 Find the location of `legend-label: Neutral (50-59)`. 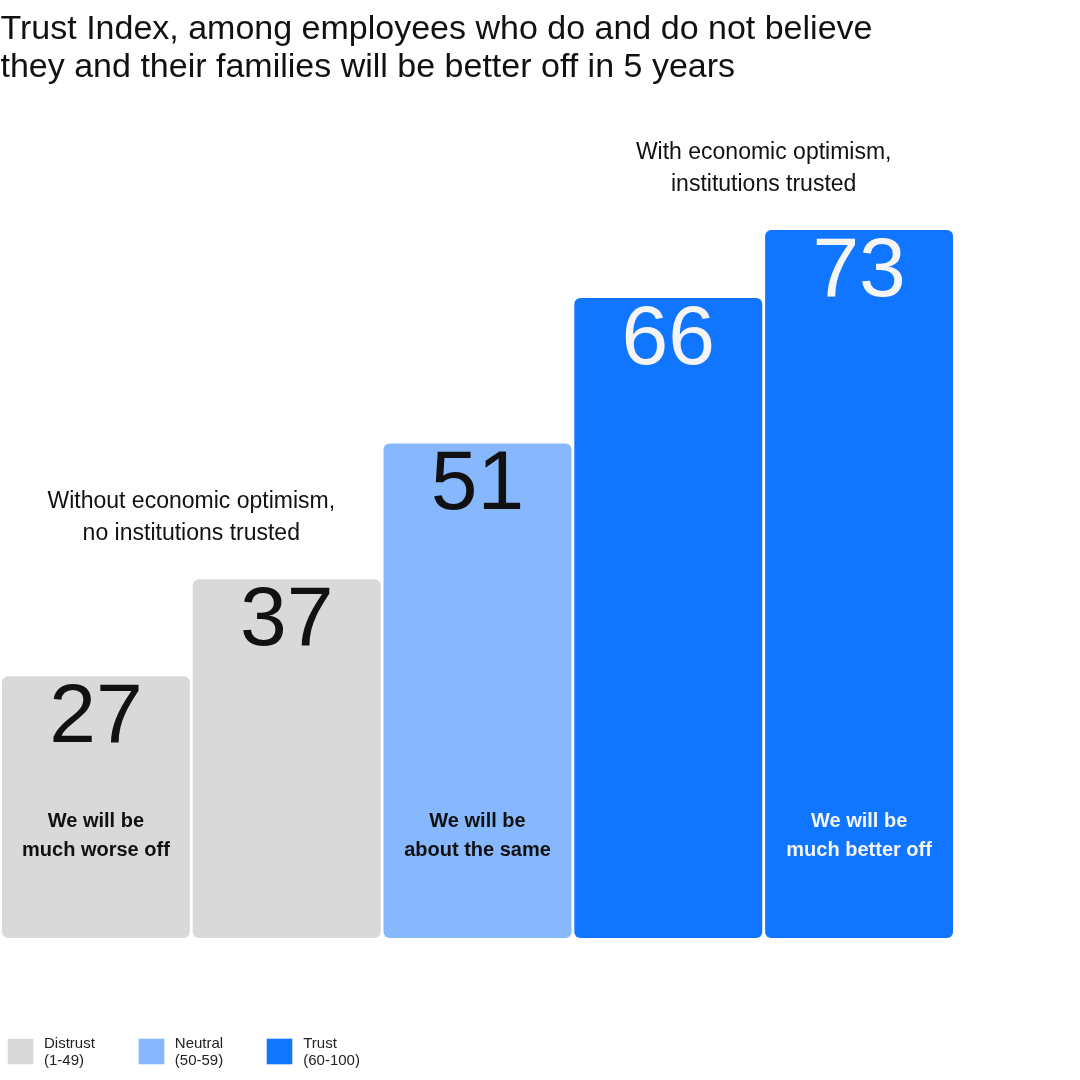

legend-label: Neutral (50-59) is located at coordinates (199, 1051).